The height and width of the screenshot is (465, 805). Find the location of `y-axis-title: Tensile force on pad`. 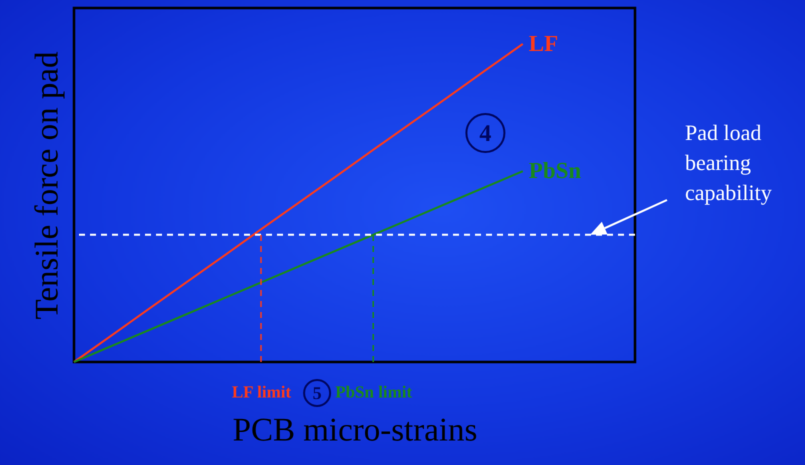

y-axis-title: Tensile force on pad is located at coordinates (48, 185).